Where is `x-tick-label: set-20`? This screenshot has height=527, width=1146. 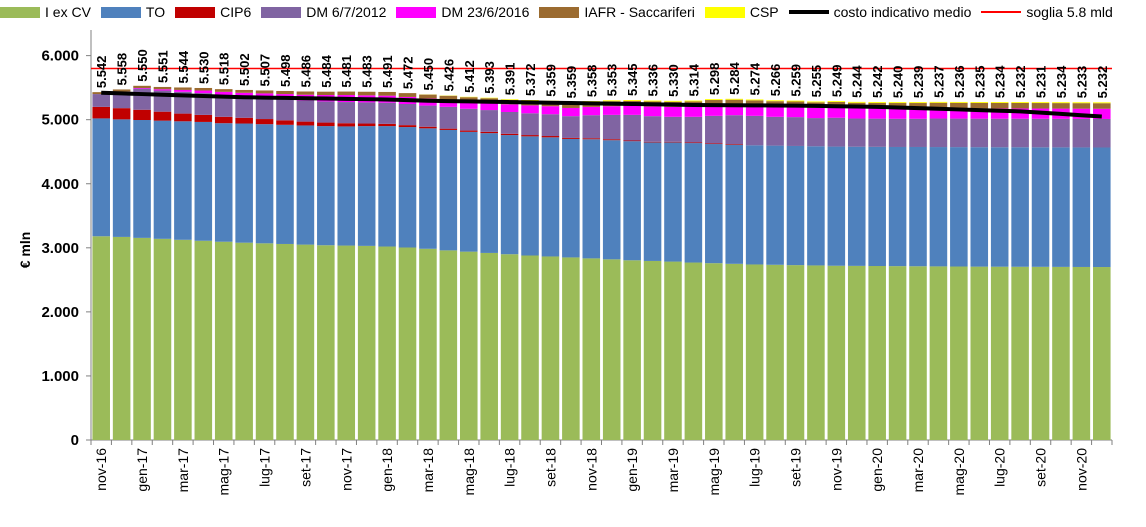
x-tick-label: set-20 is located at coordinates (1041, 467).